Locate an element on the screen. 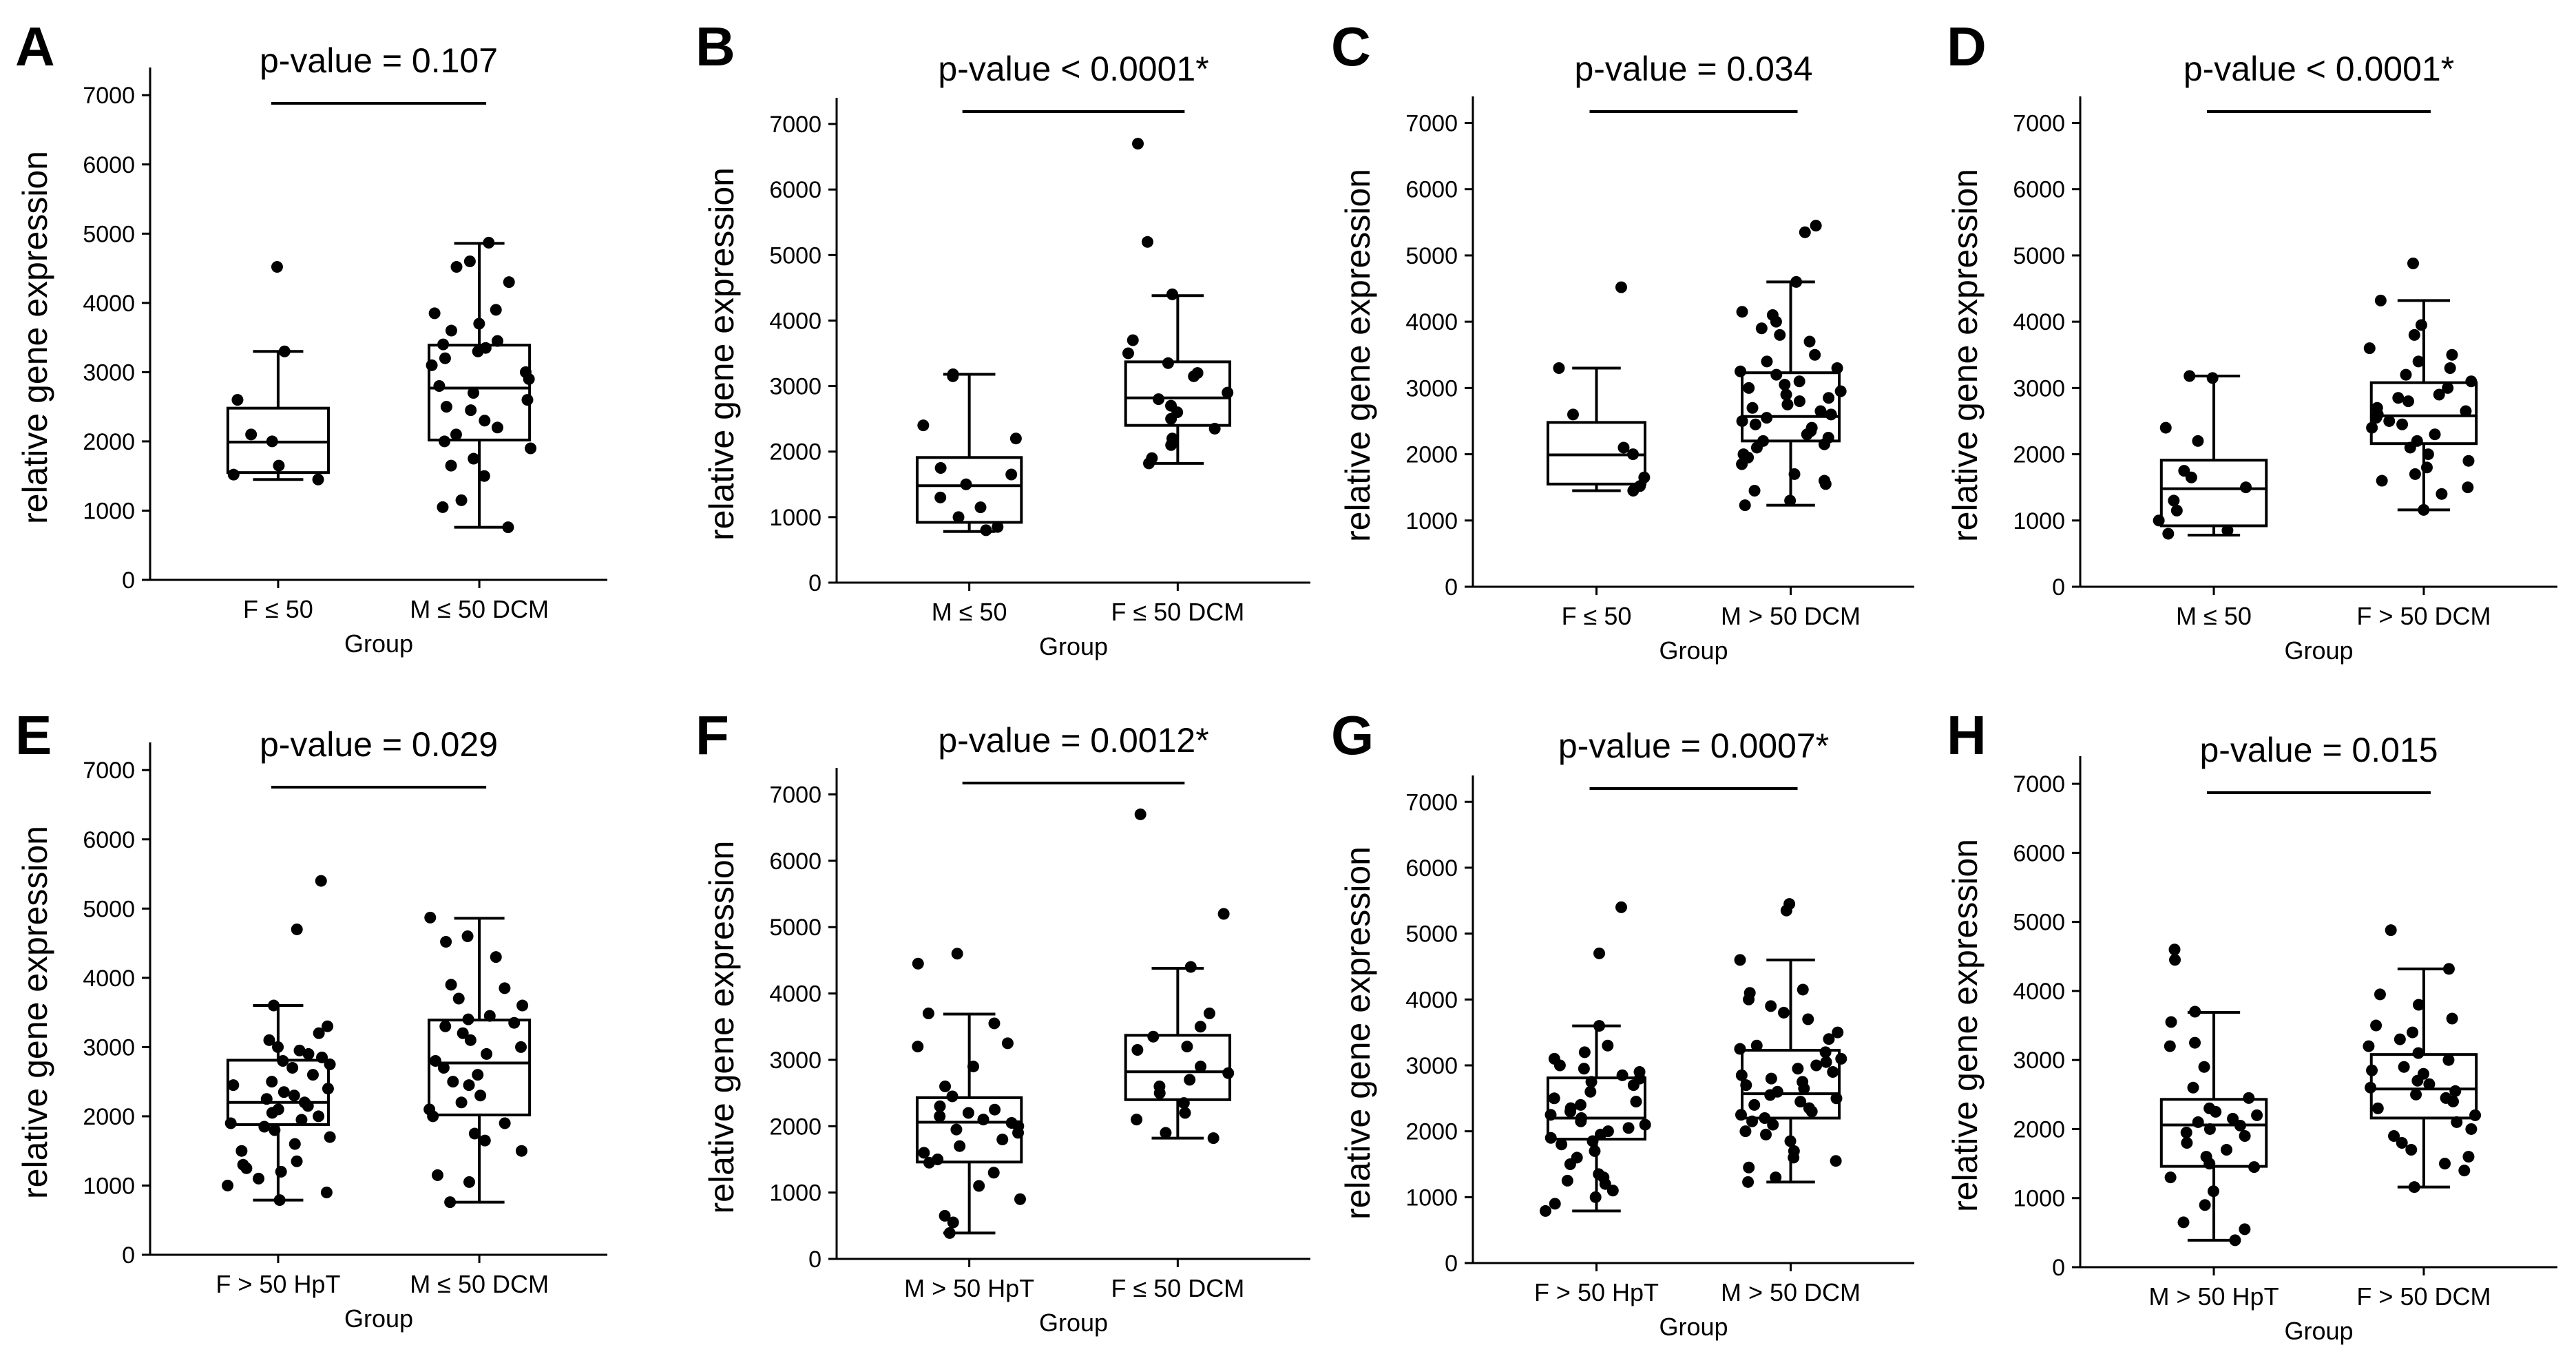 The image size is (2576, 1345). x-tick-label: F > 50 HpT is located at coordinates (1596, 1292).